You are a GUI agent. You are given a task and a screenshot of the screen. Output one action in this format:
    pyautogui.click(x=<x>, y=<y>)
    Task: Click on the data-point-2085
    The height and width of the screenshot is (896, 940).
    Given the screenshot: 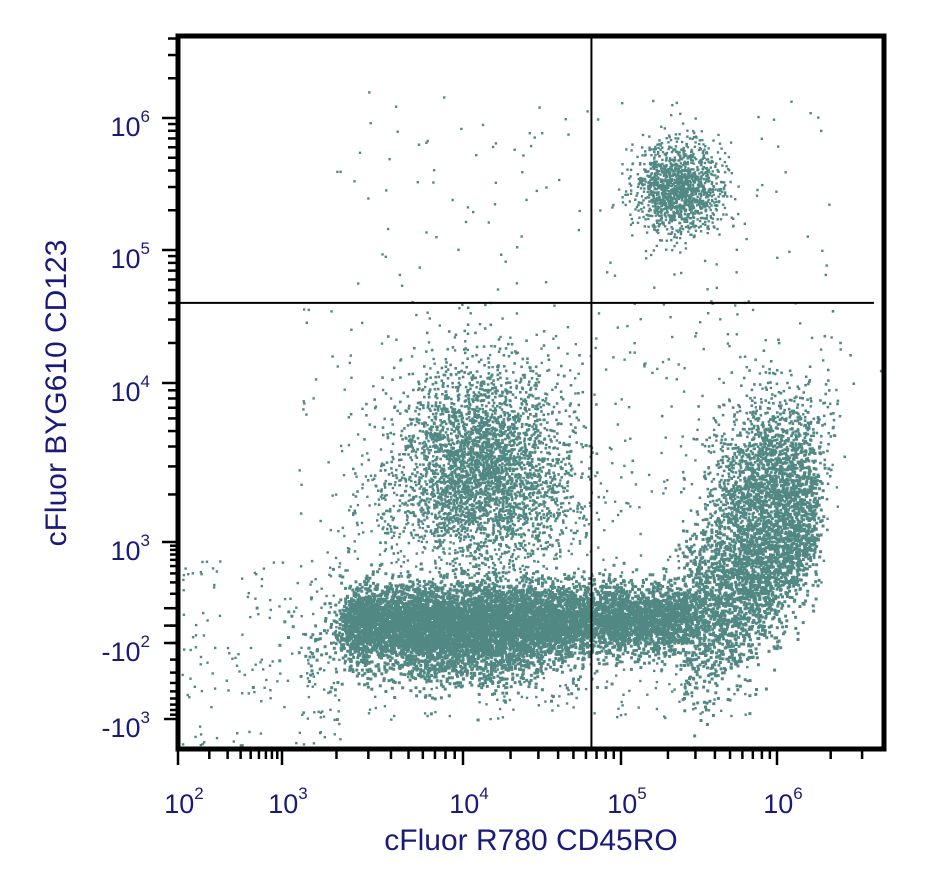 What is the action you would take?
    pyautogui.click(x=593, y=594)
    